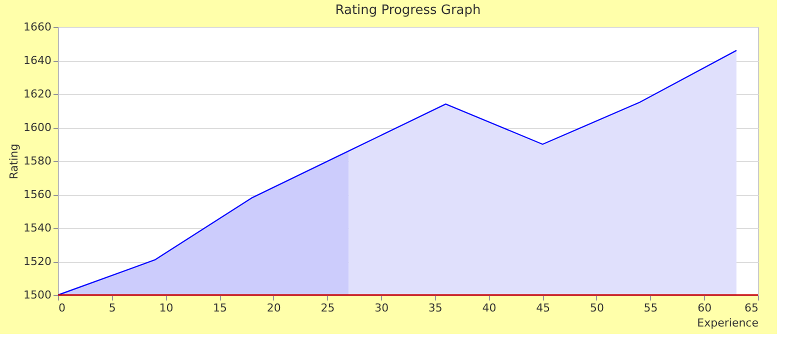  Describe the element at coordinates (408, 10) in the screenshot. I see `chart-title: Rating Progress Graph` at that location.